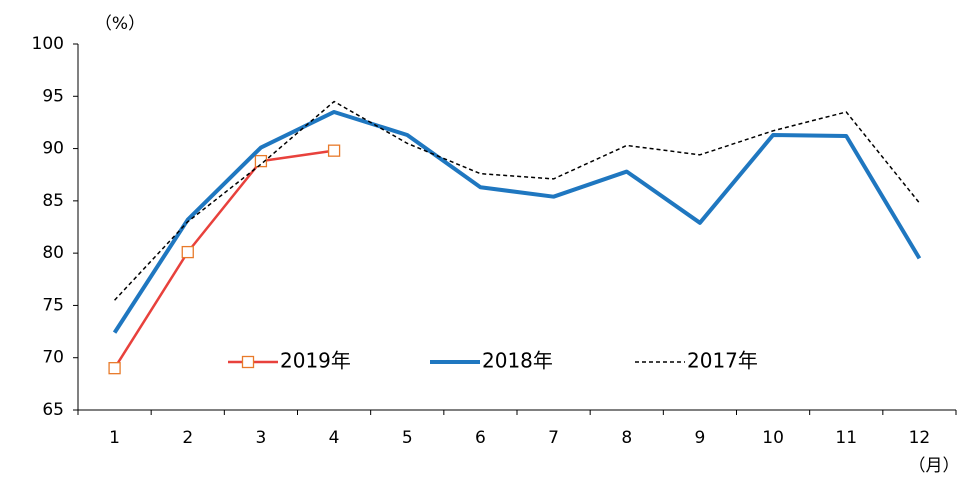 The image size is (957, 478). I want to click on y-tick-label: 85, so click(53, 201).